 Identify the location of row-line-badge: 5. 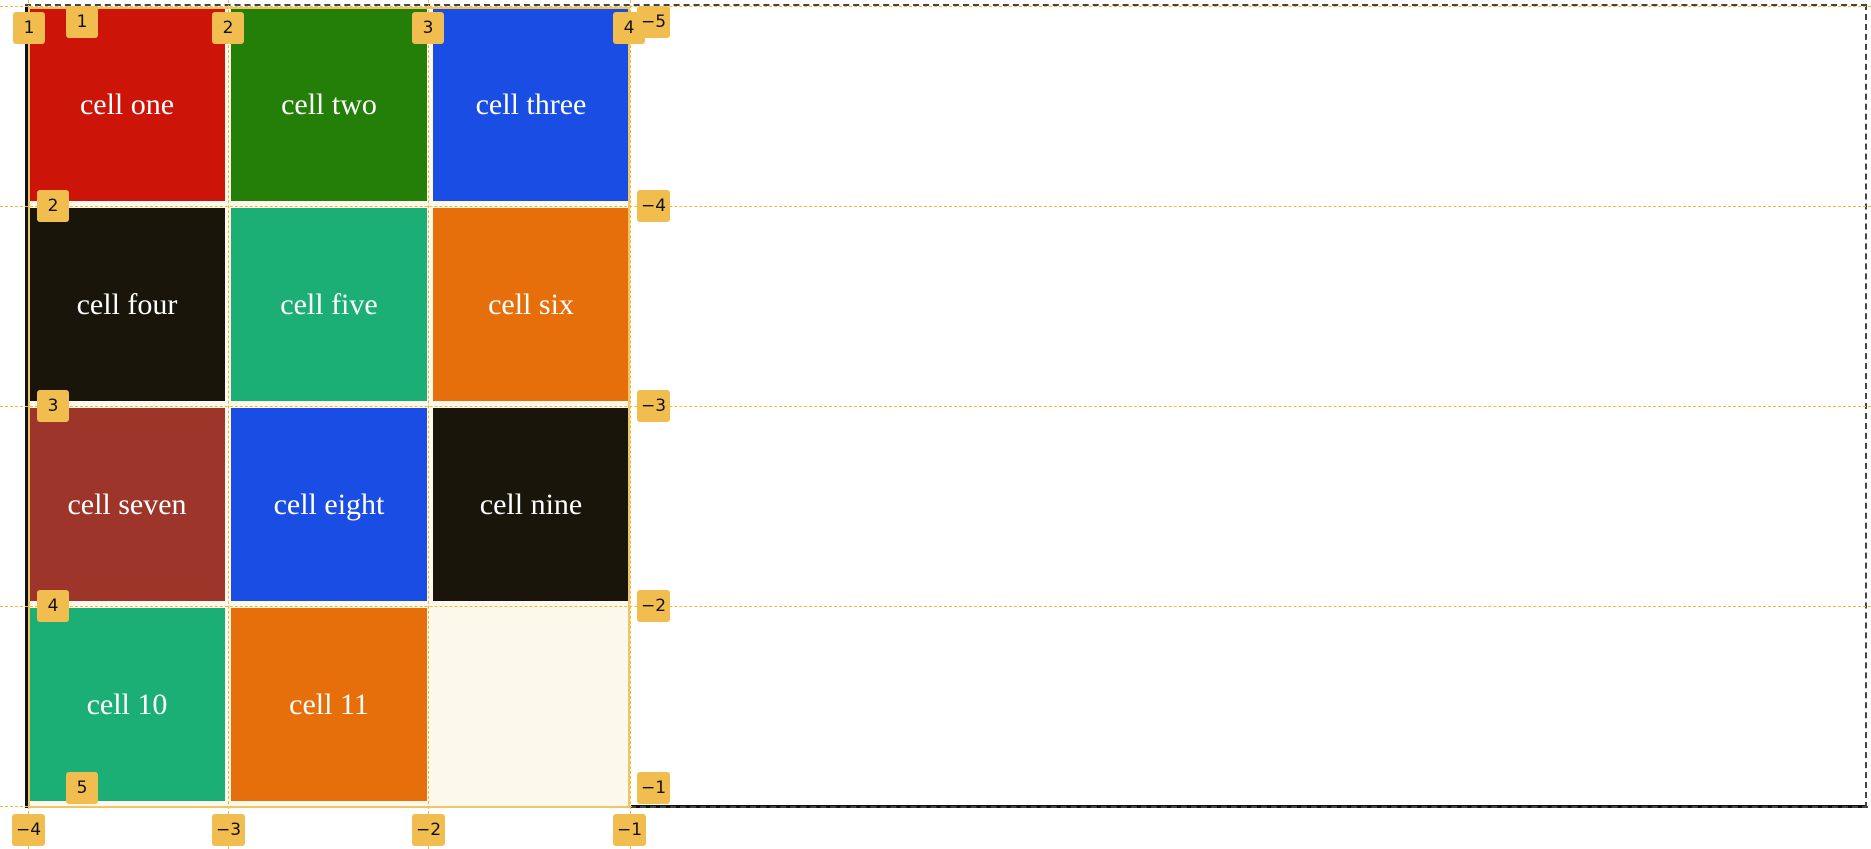
(82, 788).